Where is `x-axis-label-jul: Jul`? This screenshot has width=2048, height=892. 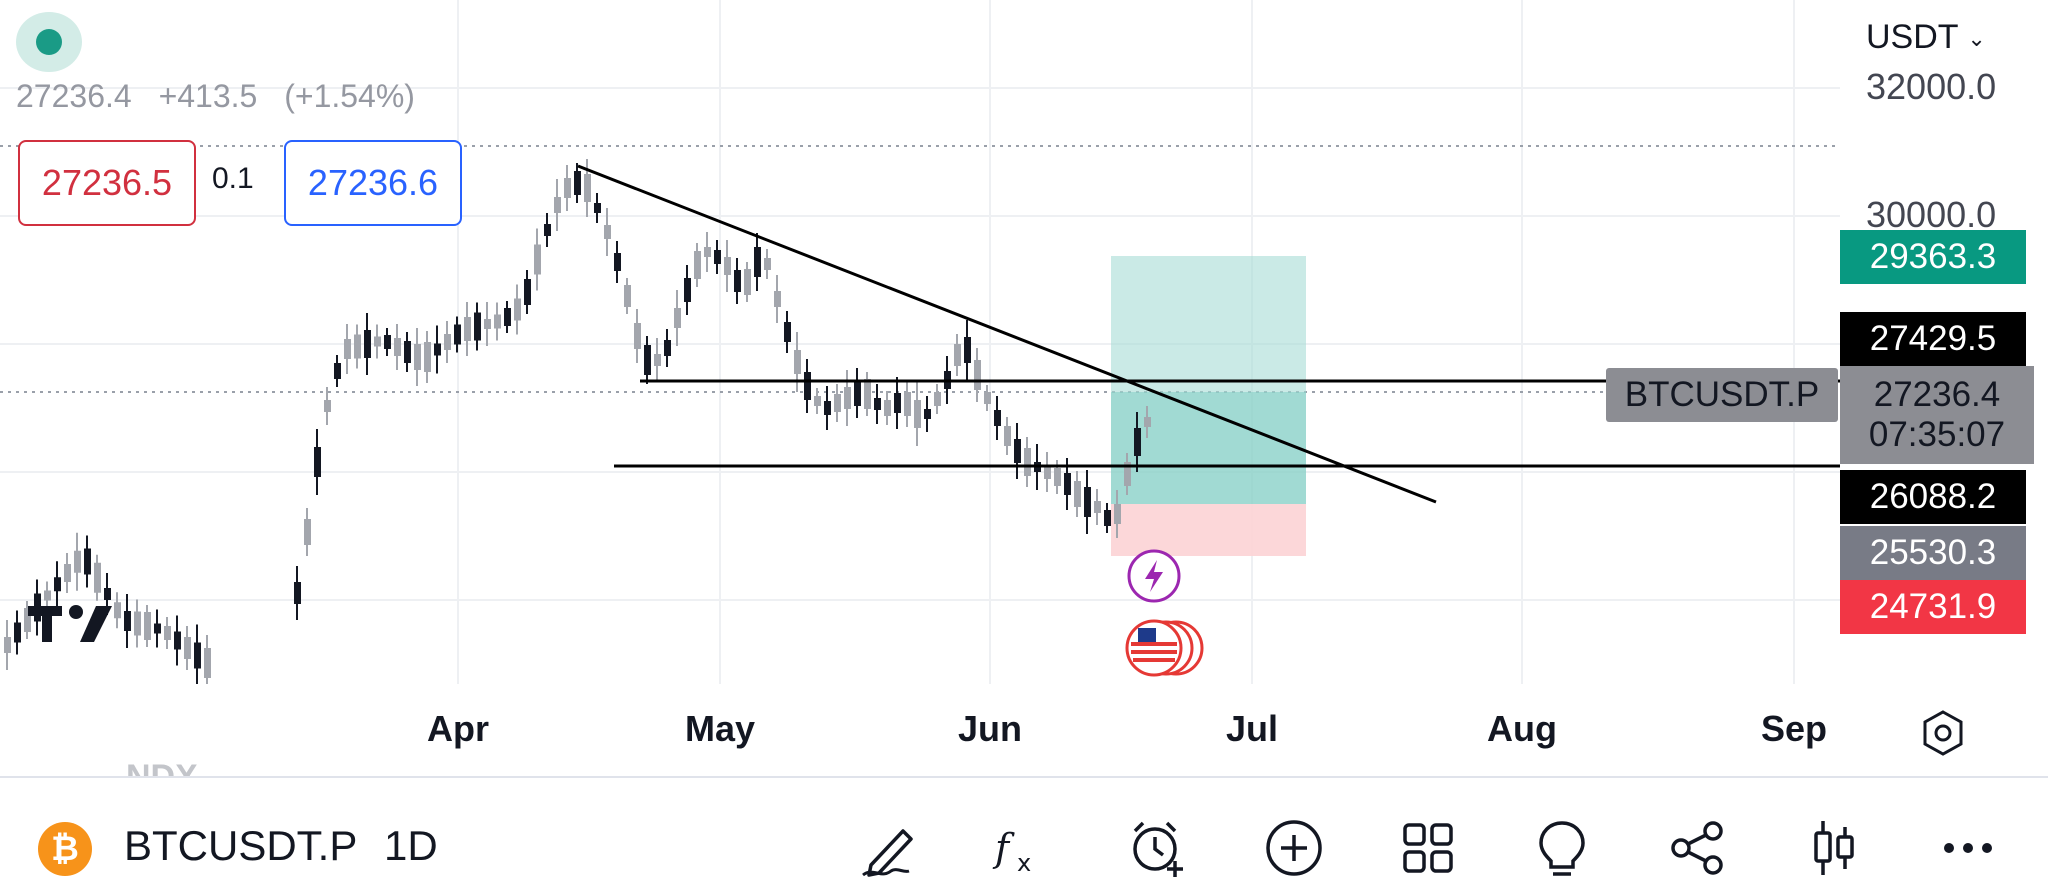 x-axis-label-jul: Jul is located at coordinates (1252, 728).